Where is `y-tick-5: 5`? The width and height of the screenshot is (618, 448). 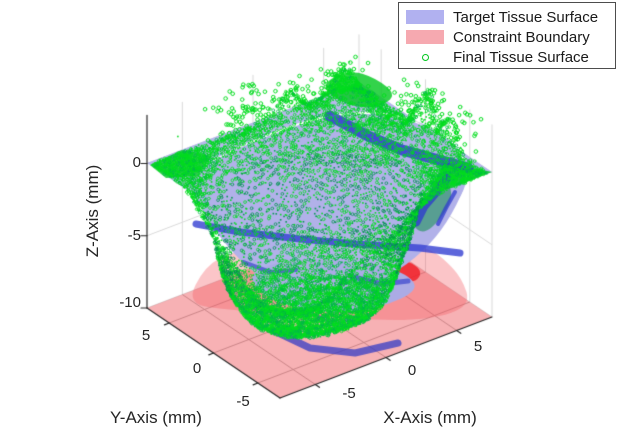
y-tick-5: 5 is located at coordinates (146, 335).